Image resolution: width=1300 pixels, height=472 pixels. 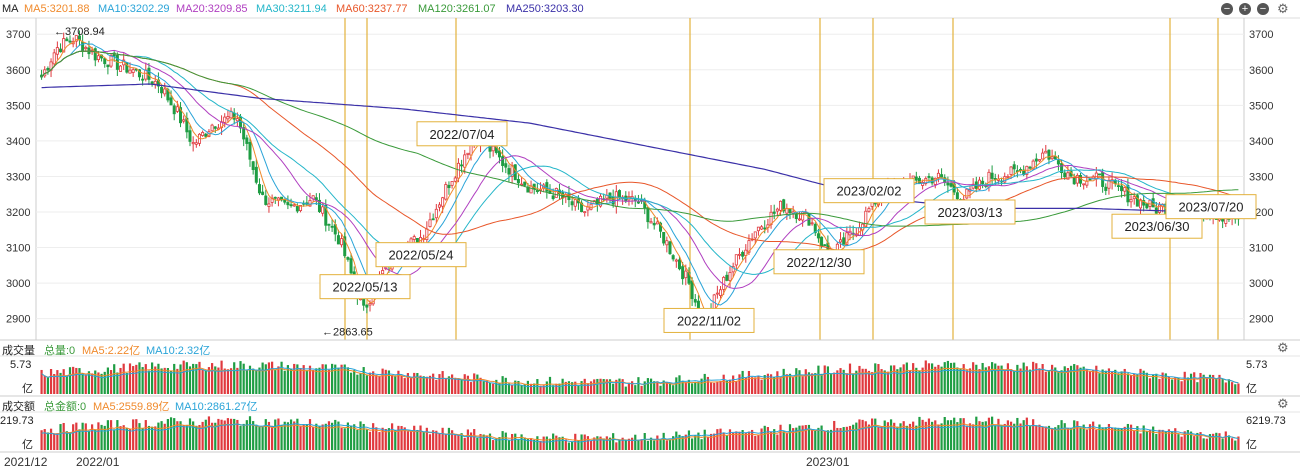 What do you see at coordinates (1261, 106) in the screenshot?
I see `y-tick-label-right: 3500` at bounding box center [1261, 106].